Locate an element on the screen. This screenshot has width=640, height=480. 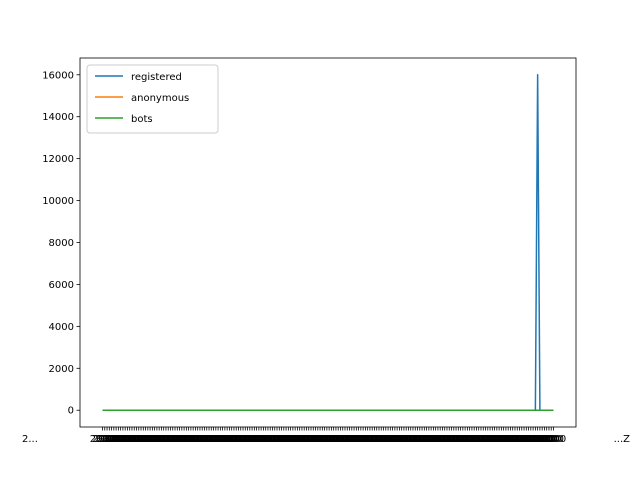
x-tick-label-last: ...Z is located at coordinates (622, 439).